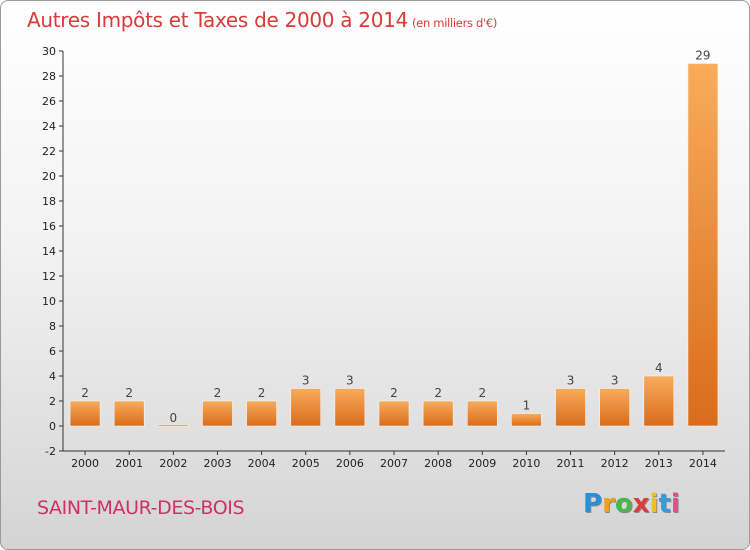 This screenshot has height=550, width=750. What do you see at coordinates (703, 463) in the screenshot?
I see `x-tick-label: 2014` at bounding box center [703, 463].